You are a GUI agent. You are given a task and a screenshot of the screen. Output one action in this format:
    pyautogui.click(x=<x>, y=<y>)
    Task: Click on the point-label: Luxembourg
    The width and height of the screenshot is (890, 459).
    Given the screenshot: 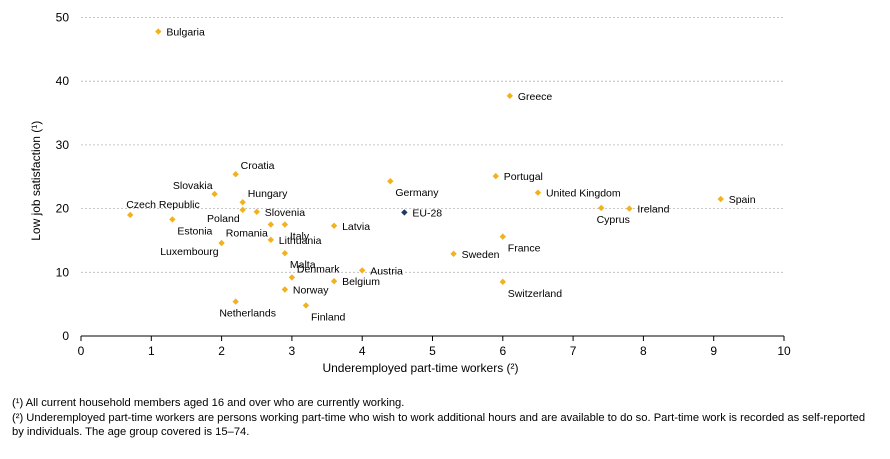 What is the action you would take?
    pyautogui.click(x=189, y=252)
    